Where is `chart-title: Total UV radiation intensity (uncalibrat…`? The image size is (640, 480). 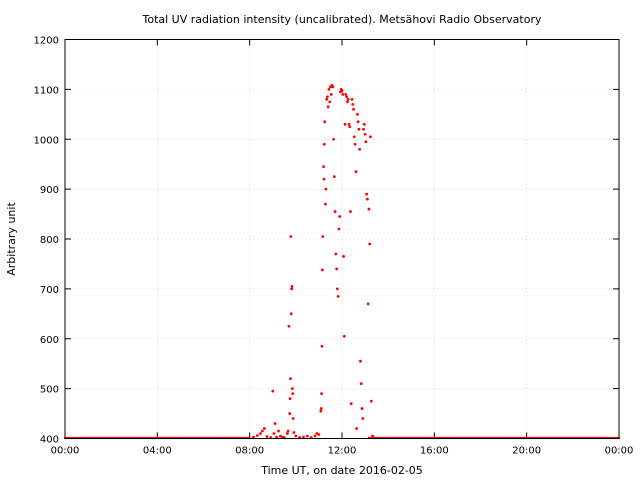 chart-title: Total UV radiation intensity (uncalibrat… is located at coordinates (342, 19).